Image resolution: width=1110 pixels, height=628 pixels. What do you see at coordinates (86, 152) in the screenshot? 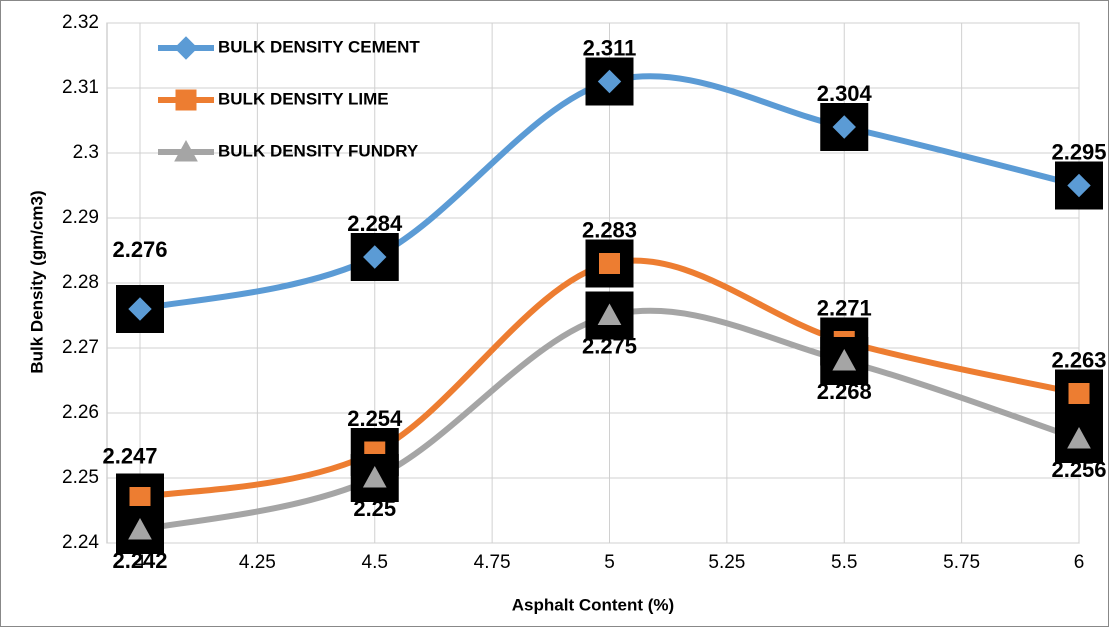
I see `y-tick-label: 2.3` at bounding box center [86, 152].